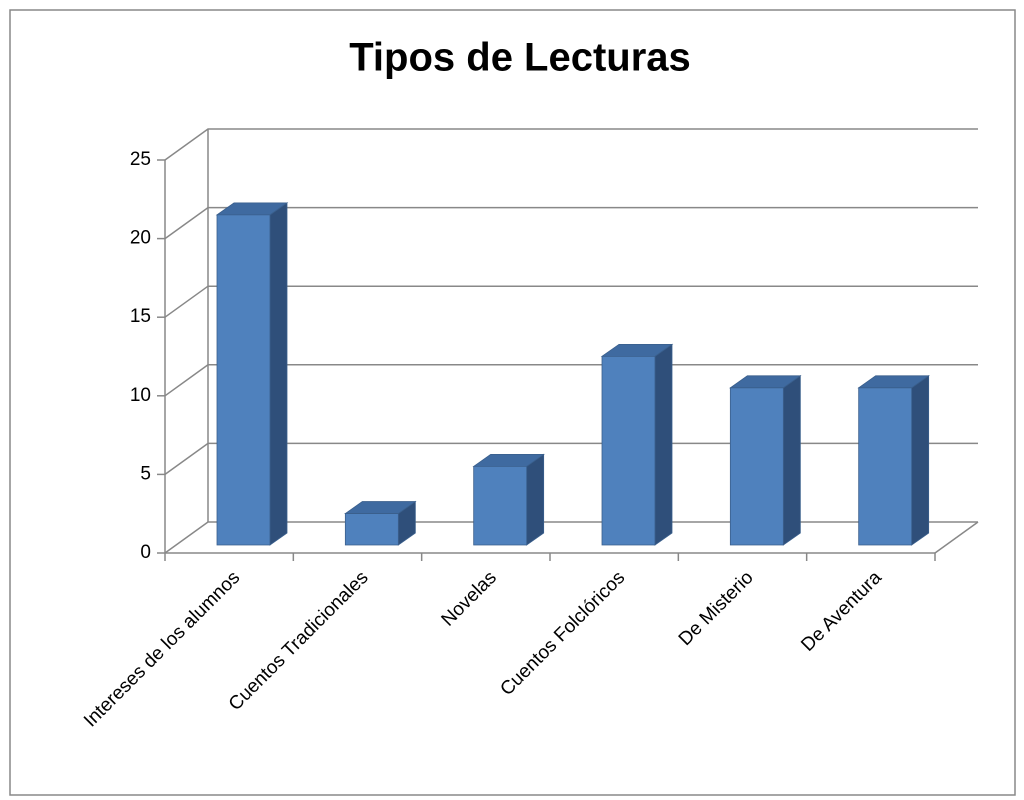 This screenshot has width=1024, height=800. I want to click on y-tick-label: 25, so click(140, 159).